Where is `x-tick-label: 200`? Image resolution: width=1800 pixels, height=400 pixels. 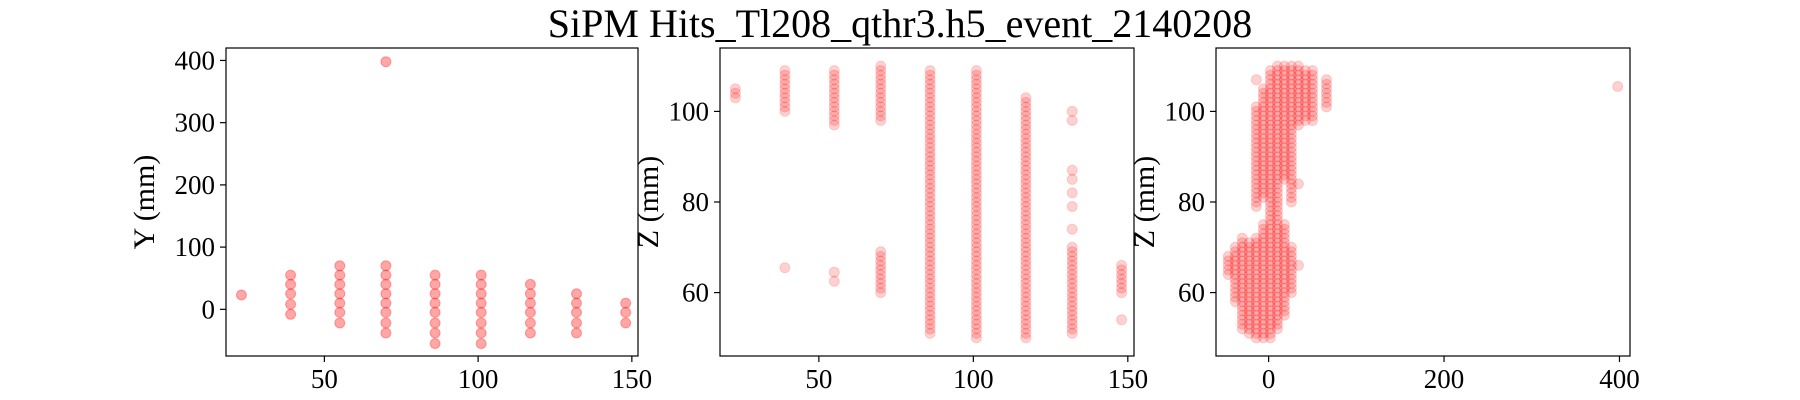
x-tick-label: 200 is located at coordinates (1444, 379).